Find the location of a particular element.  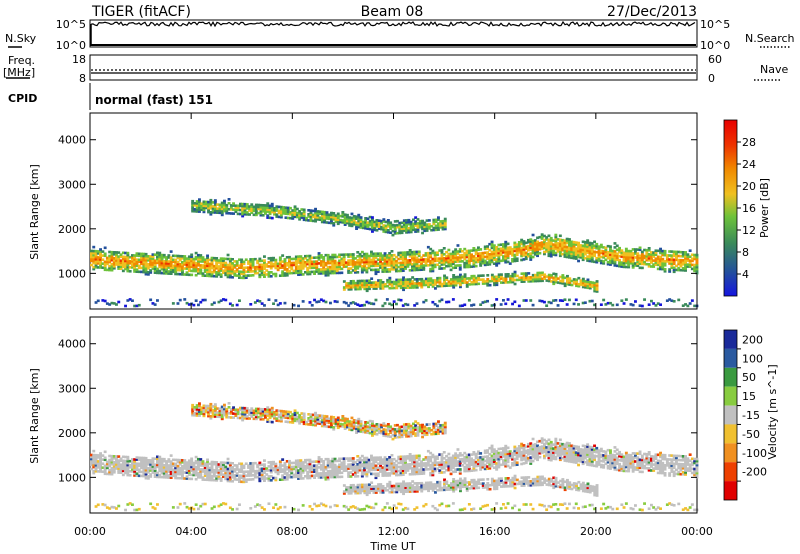

freq-tick-top: 18 is located at coordinates (79, 59).